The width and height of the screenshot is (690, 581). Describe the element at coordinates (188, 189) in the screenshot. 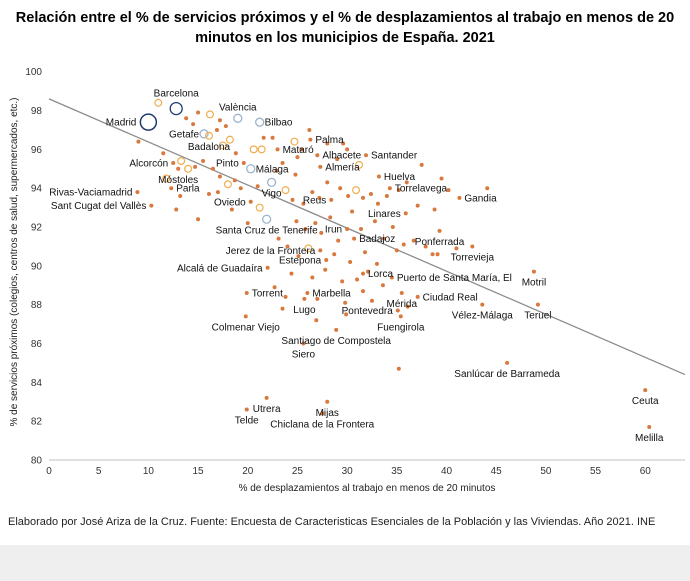

I see `point-label: Parla` at that location.